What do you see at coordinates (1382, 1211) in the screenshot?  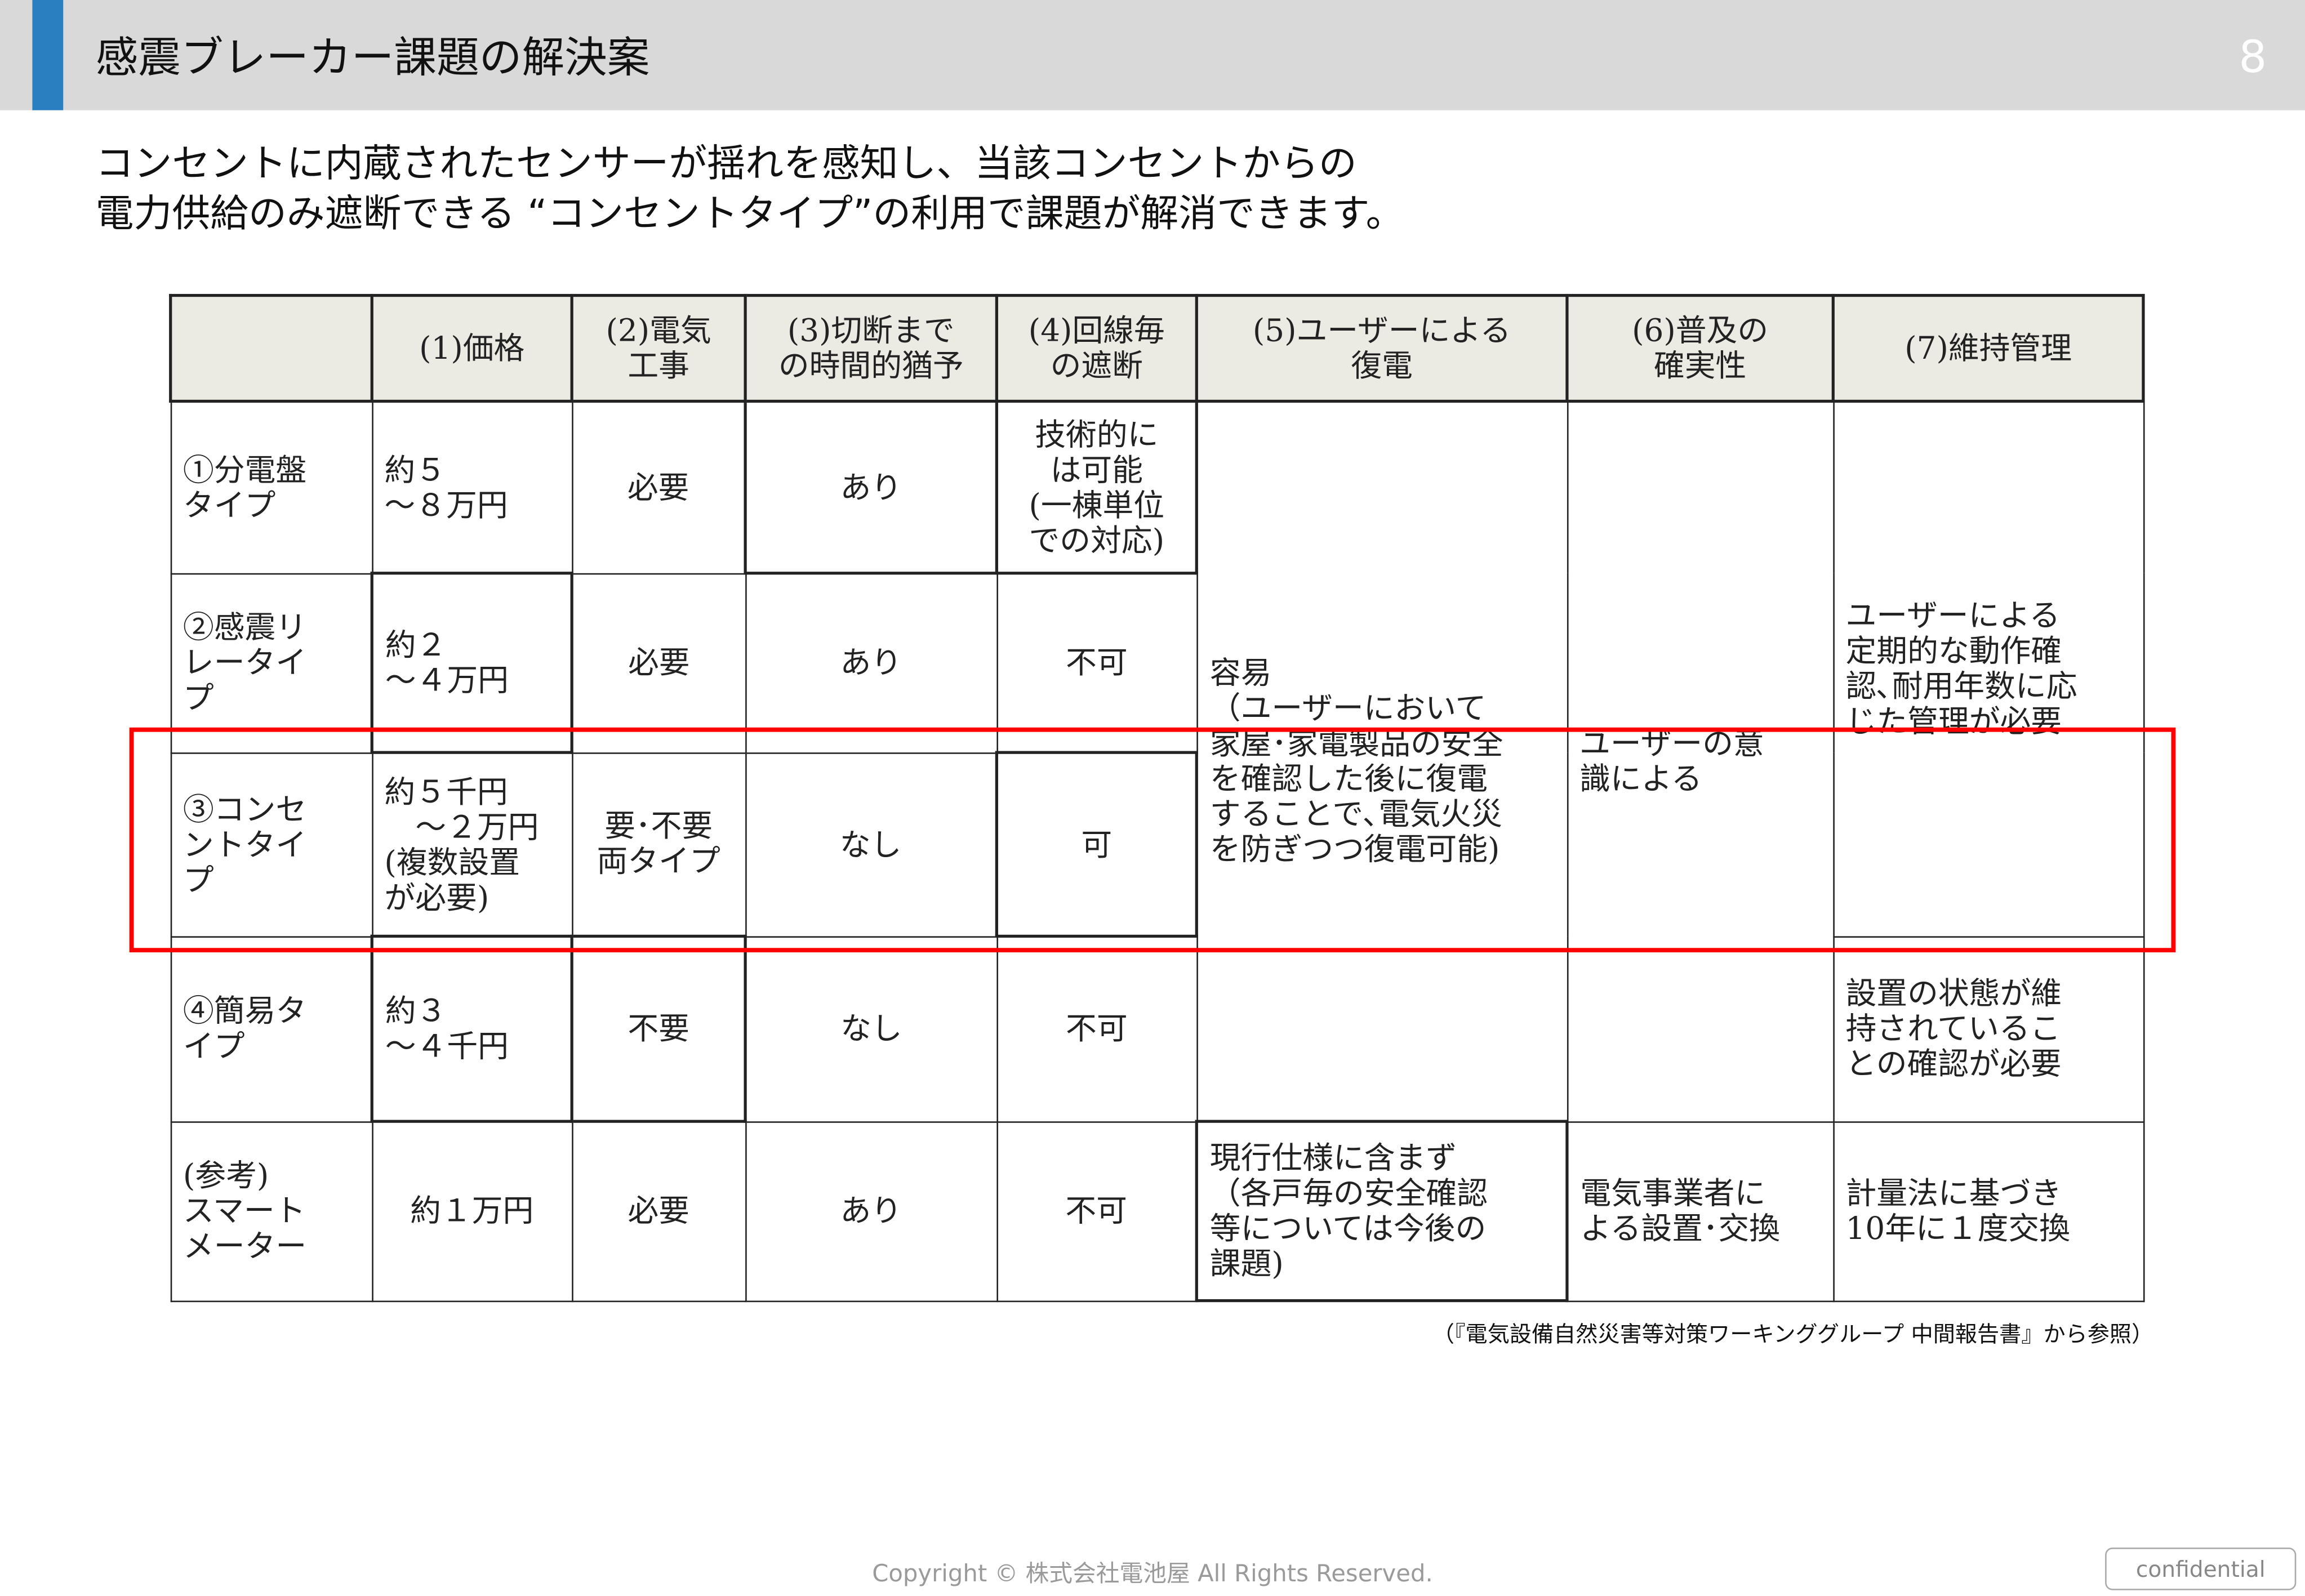 I see `restore-cell: 現行仕様に含まず （各戸毎の安全確認 等については今後の 課題)` at bounding box center [1382, 1211].